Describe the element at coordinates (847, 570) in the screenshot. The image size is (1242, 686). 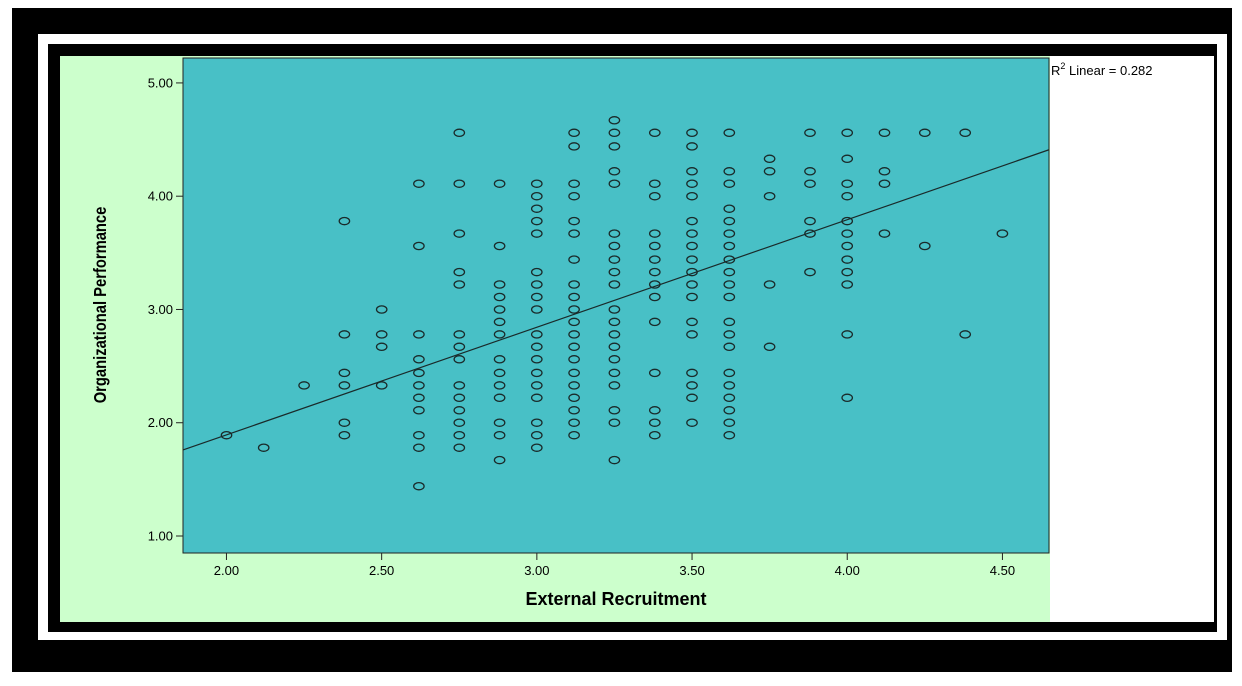
I see `x-tick-label: 4.00` at that location.